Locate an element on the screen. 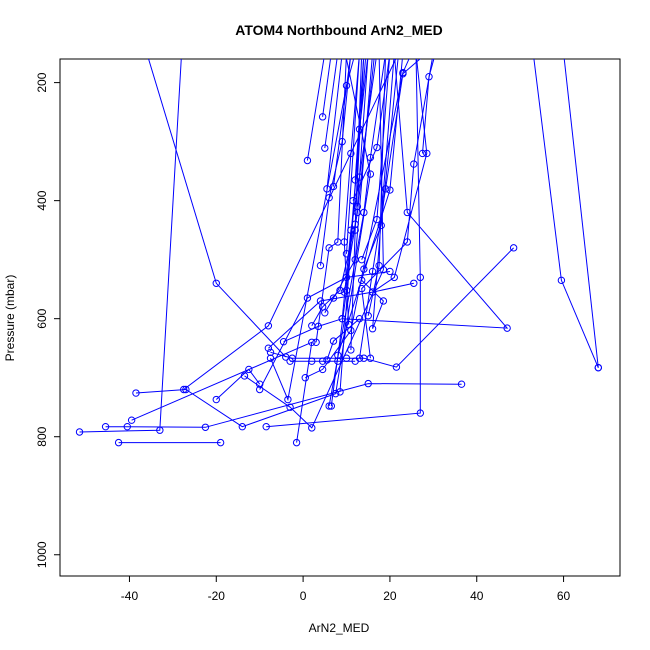 The height and width of the screenshot is (650, 650). y-axis: 200 400 600 800 1000 is located at coordinates (48, 320).